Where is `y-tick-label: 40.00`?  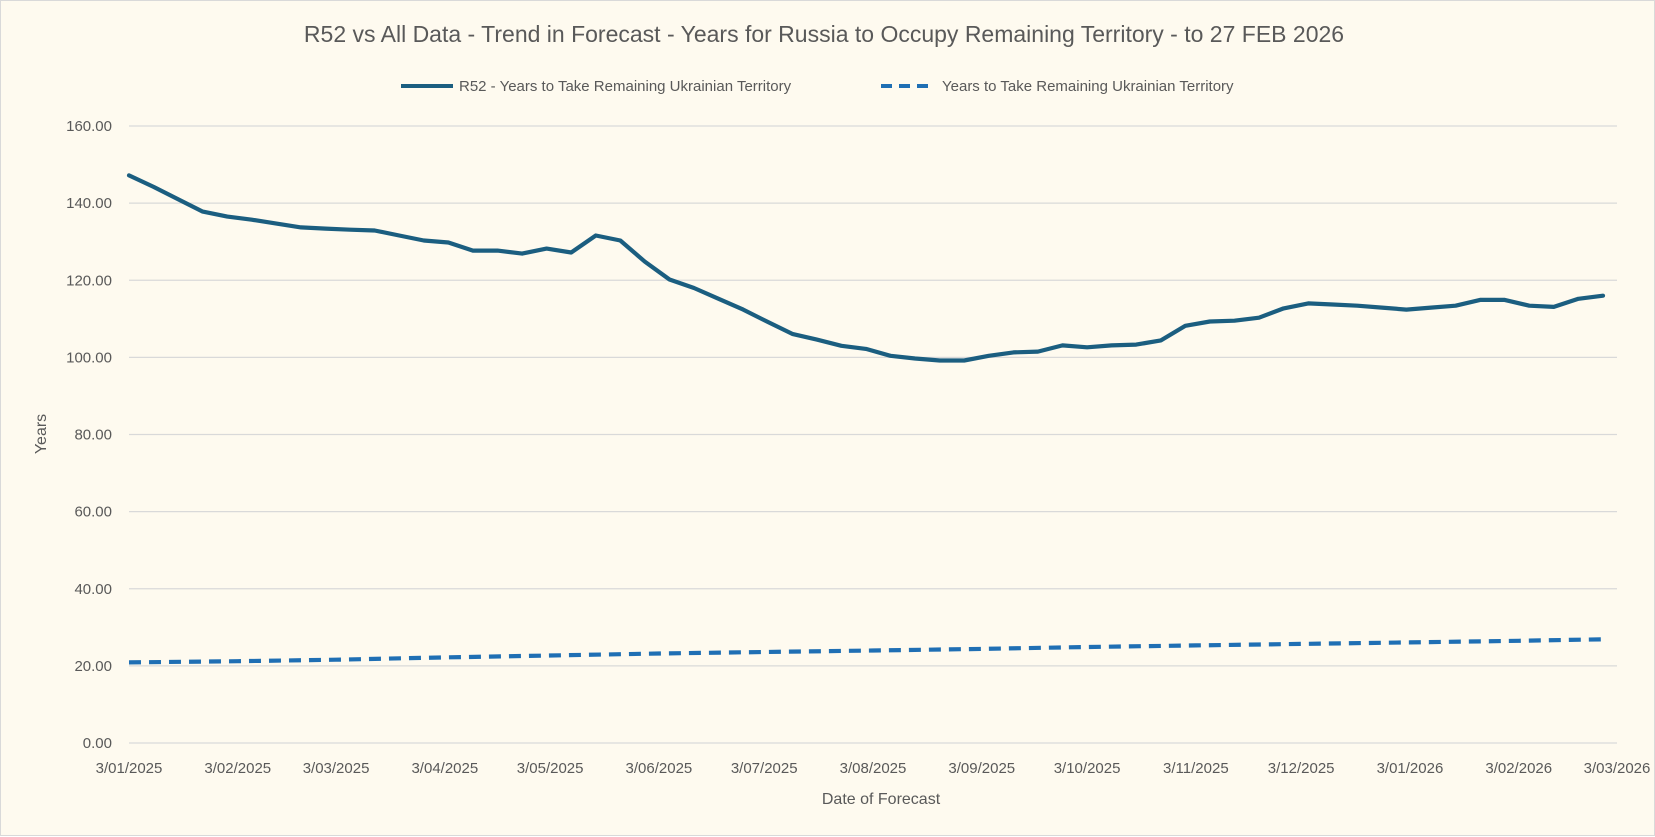 y-tick-label: 40.00 is located at coordinates (93, 589).